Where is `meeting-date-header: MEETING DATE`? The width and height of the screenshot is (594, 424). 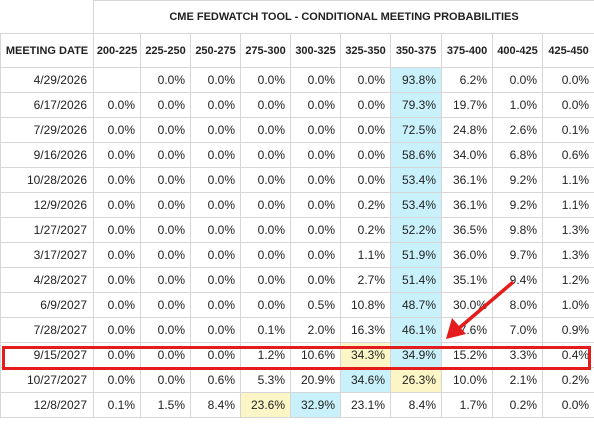 meeting-date-header: MEETING DATE is located at coordinates (47, 50).